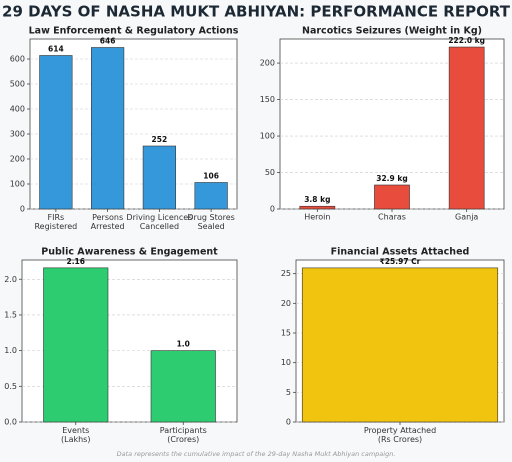 The width and height of the screenshot is (512, 462). What do you see at coordinates (392, 31) in the screenshot?
I see `chart-title: Narcotics Seizures (Weight in Kg)` at bounding box center [392, 31].